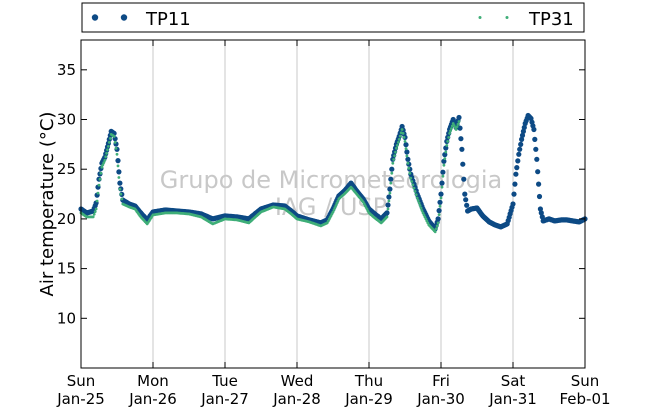 The width and height of the screenshot is (650, 409). What do you see at coordinates (152, 399) in the screenshot?
I see `x-tick-label-date: Jan-26` at bounding box center [152, 399].